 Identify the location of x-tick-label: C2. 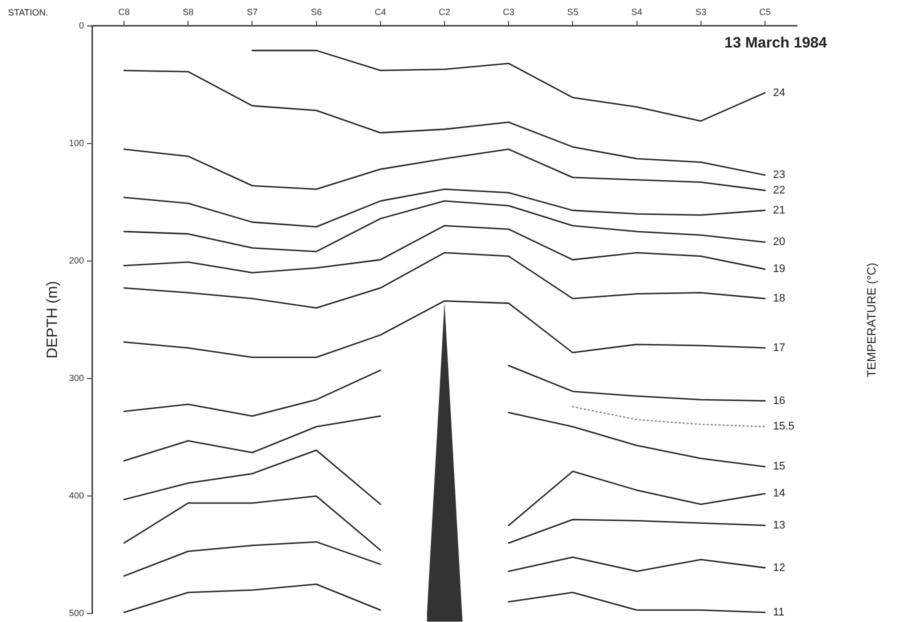
(444, 11).